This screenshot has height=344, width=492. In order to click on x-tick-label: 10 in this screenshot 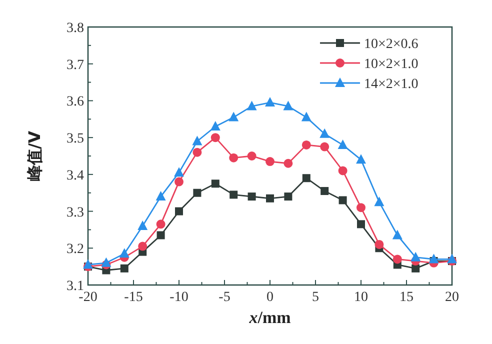, I will do `click(361, 297)`.